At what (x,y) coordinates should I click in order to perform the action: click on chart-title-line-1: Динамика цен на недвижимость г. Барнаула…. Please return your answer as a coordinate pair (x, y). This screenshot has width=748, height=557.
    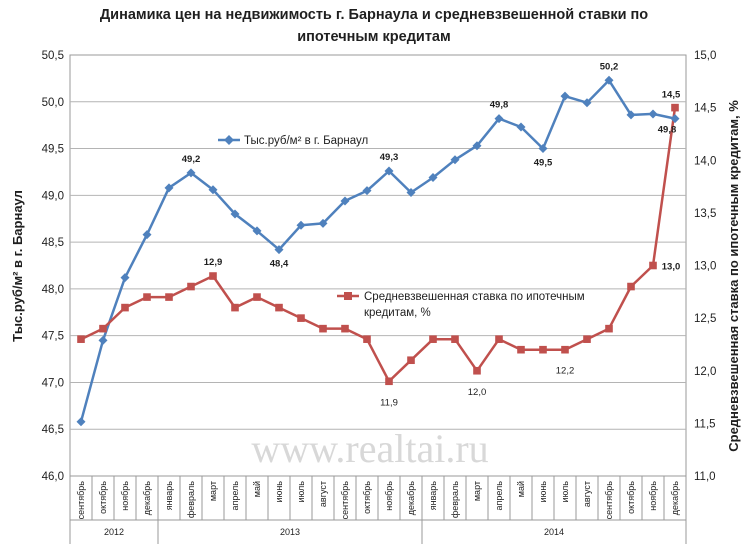
    Looking at the image, I should click on (374, 15).